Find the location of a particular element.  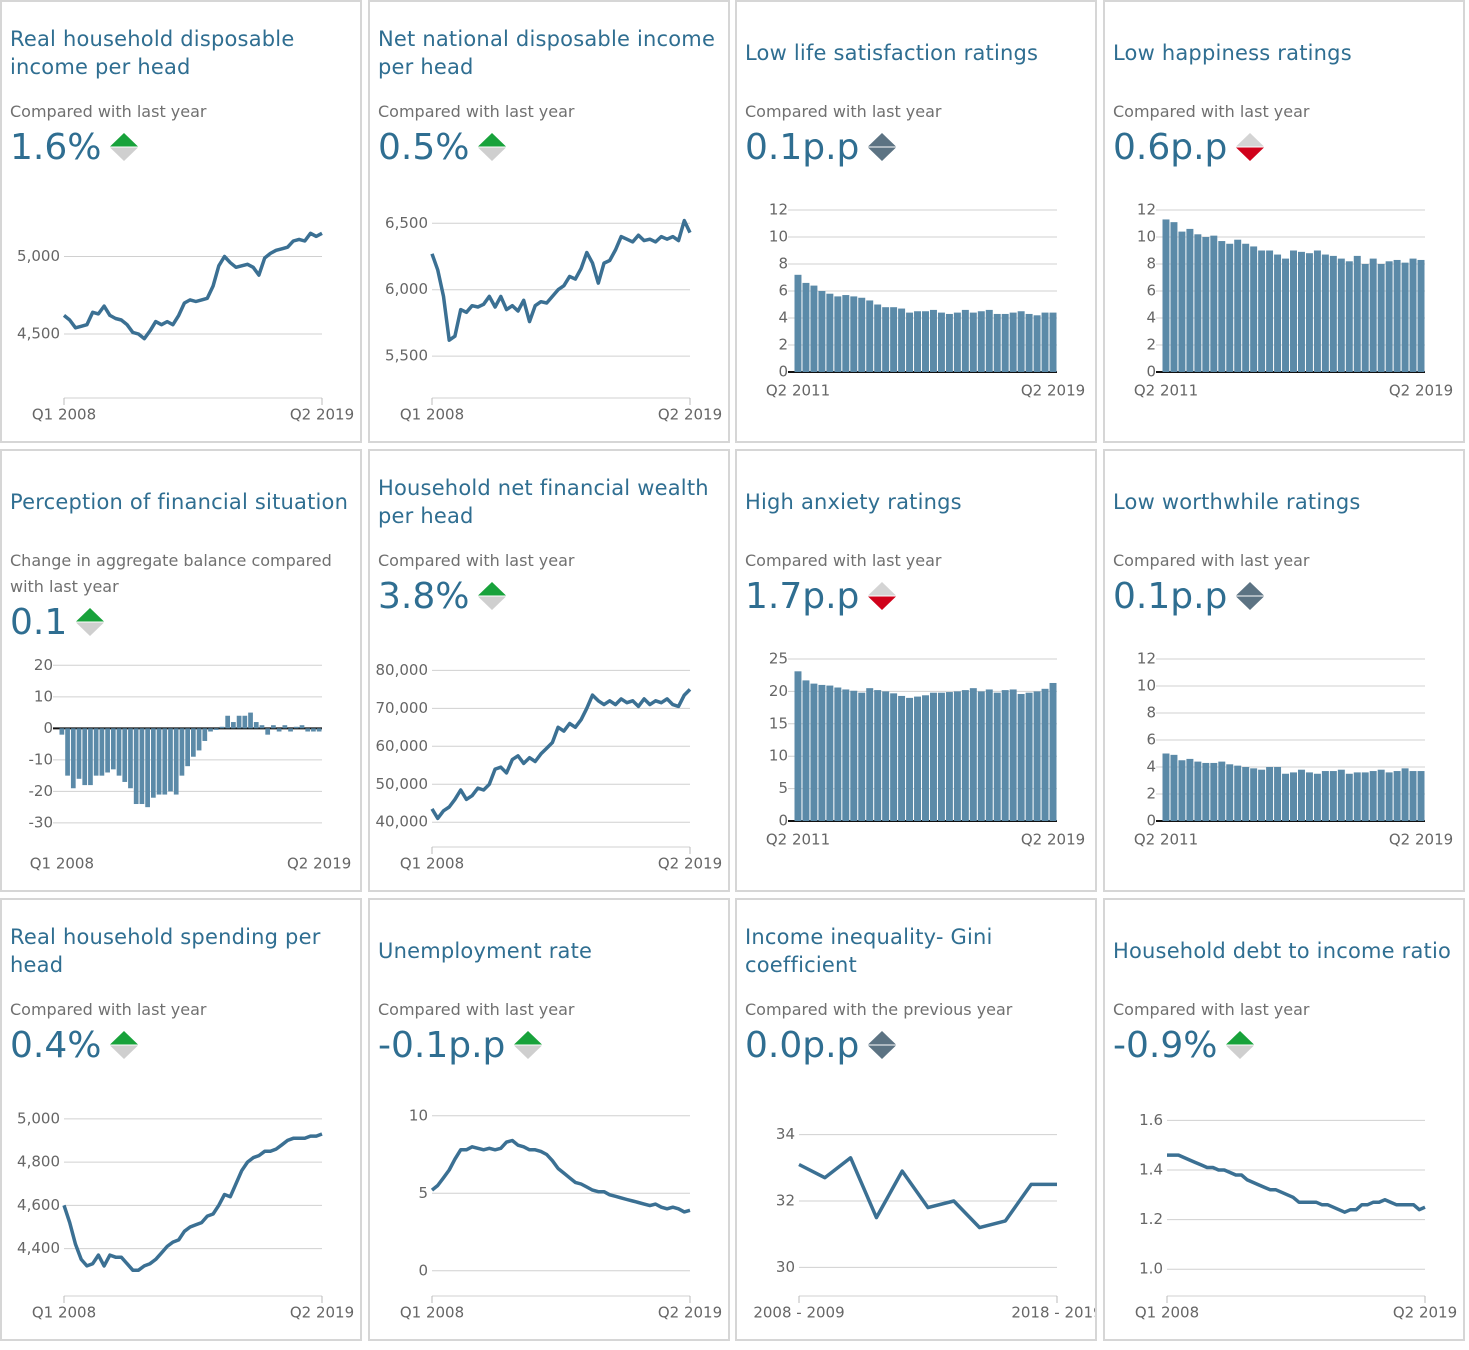

y-tick-label: 32 is located at coordinates (785, 1201).